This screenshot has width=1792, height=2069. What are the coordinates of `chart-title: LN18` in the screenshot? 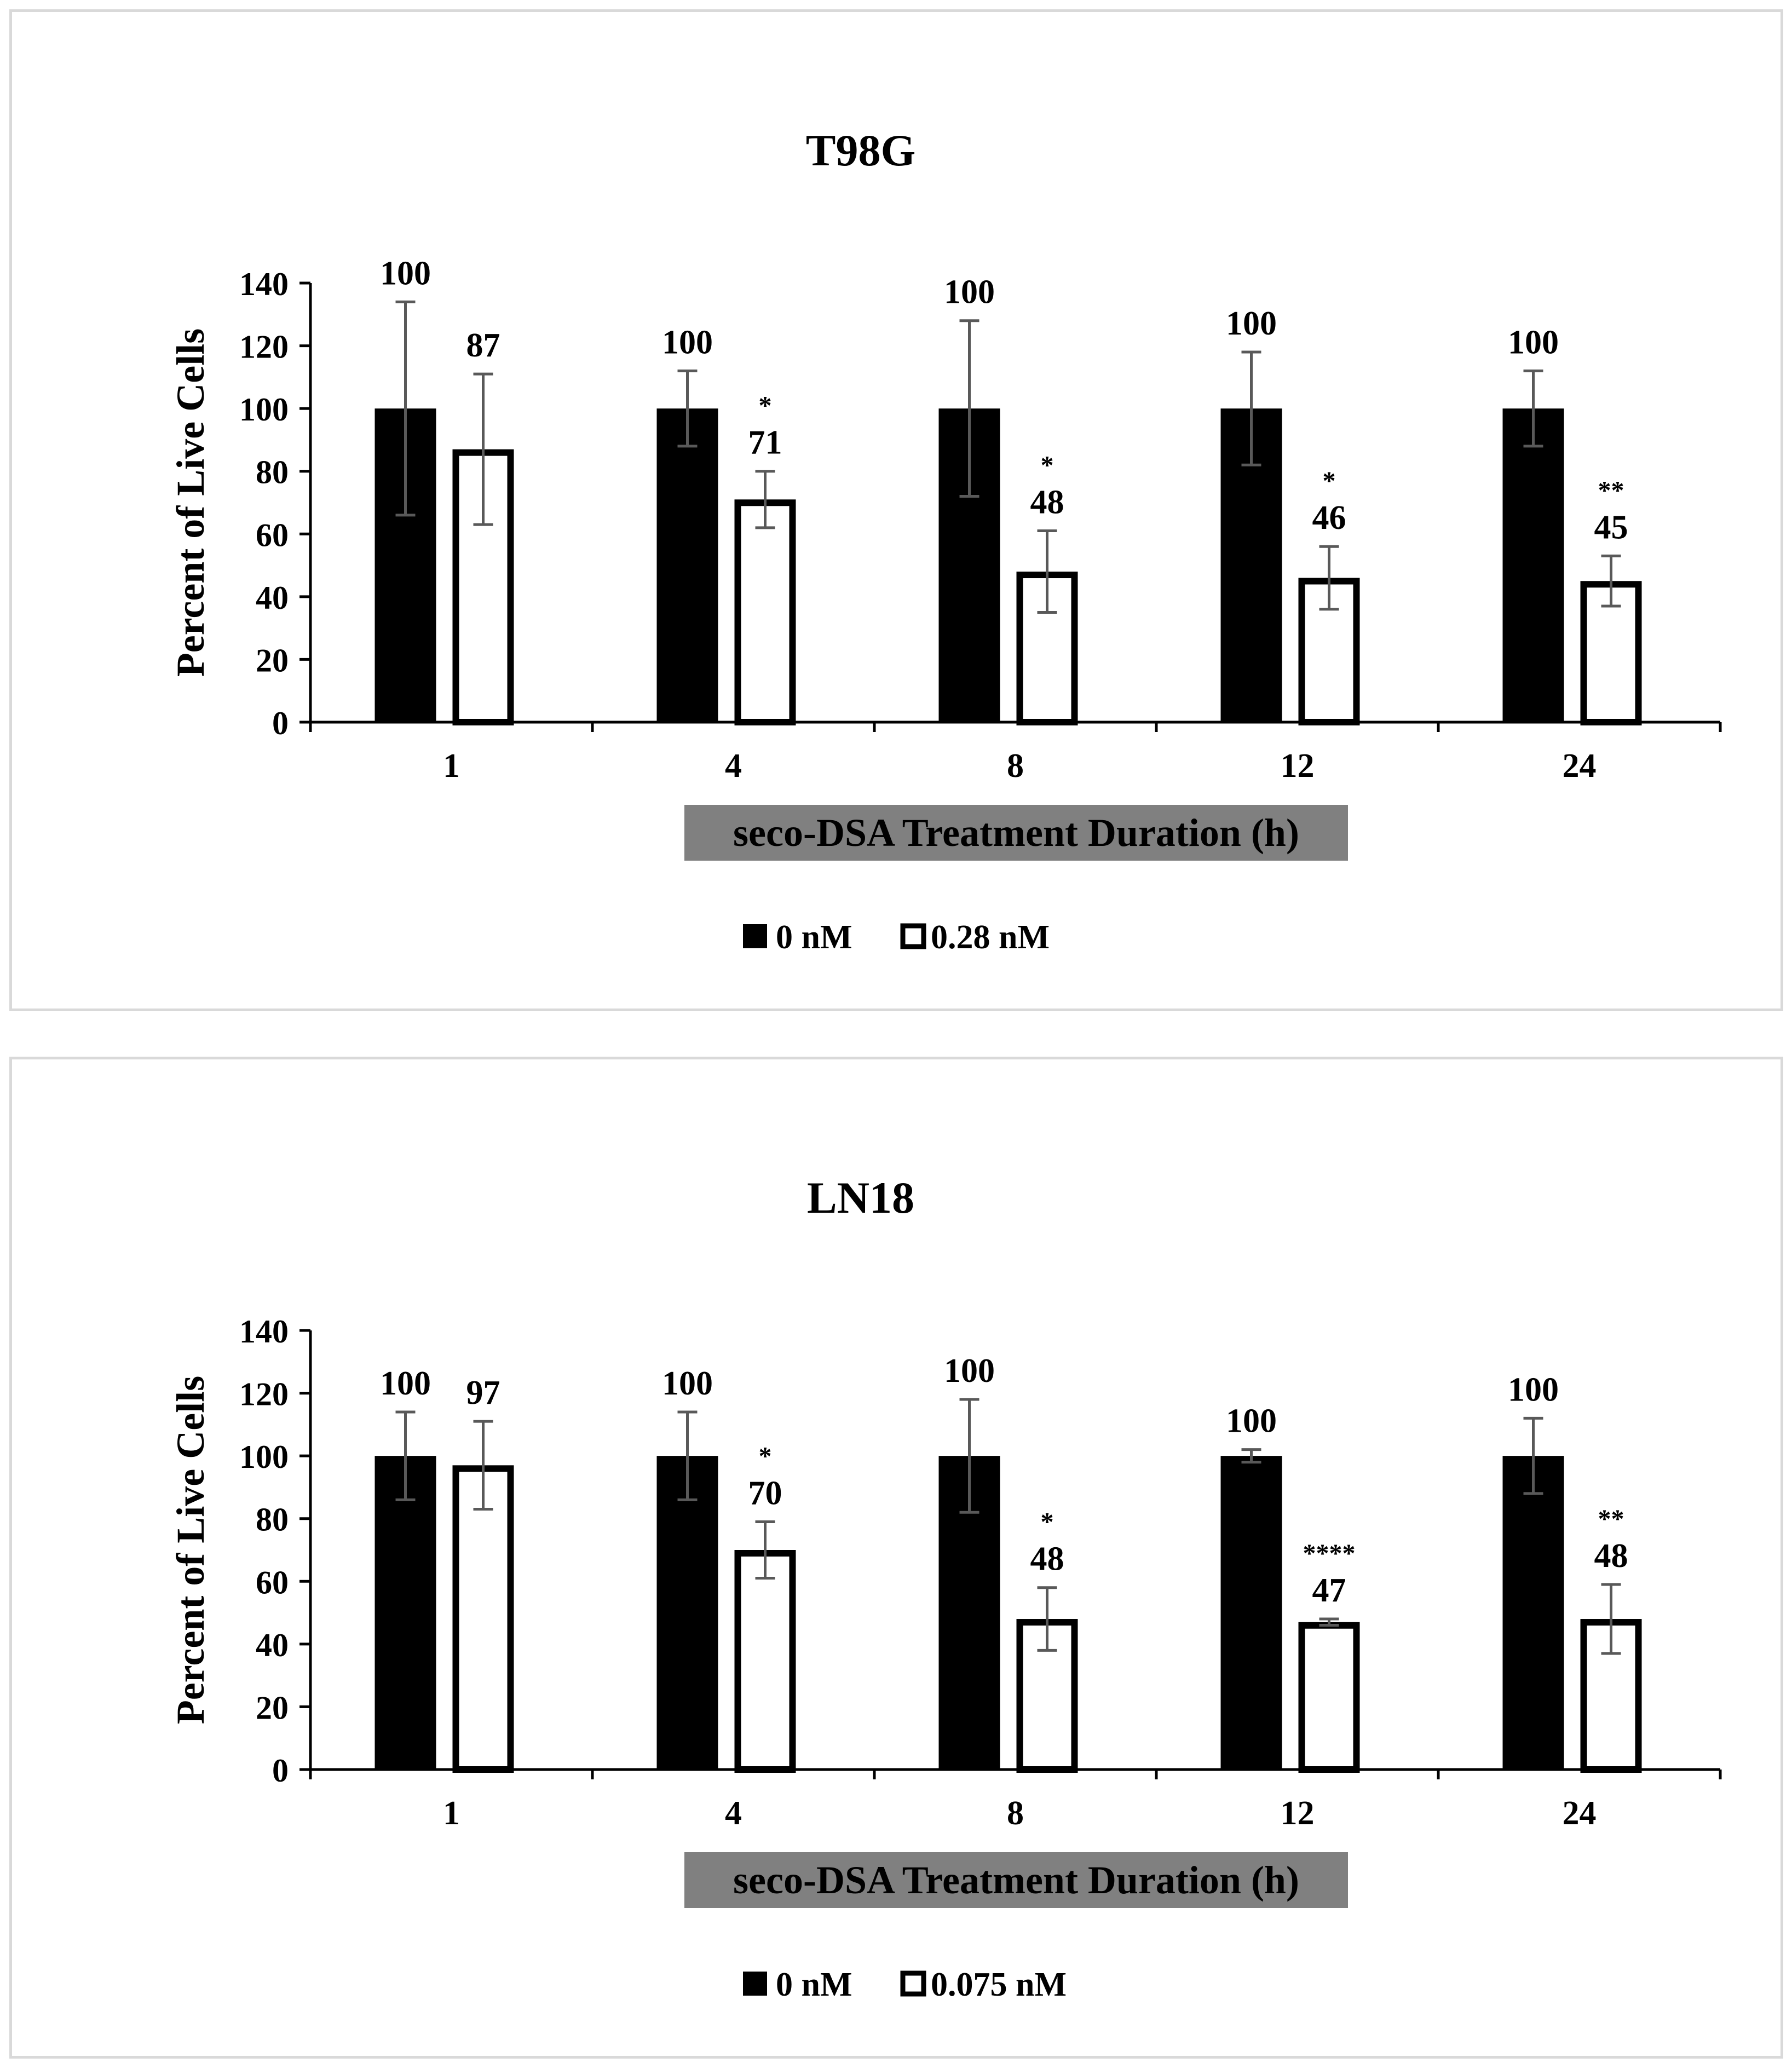 It's located at (860, 1198).